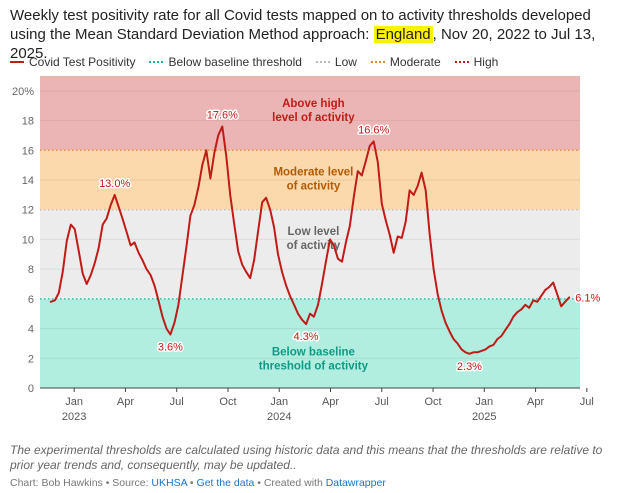  What do you see at coordinates (314, 366) in the screenshot?
I see `band-label-baseline-line2: threshold of activity` at bounding box center [314, 366].